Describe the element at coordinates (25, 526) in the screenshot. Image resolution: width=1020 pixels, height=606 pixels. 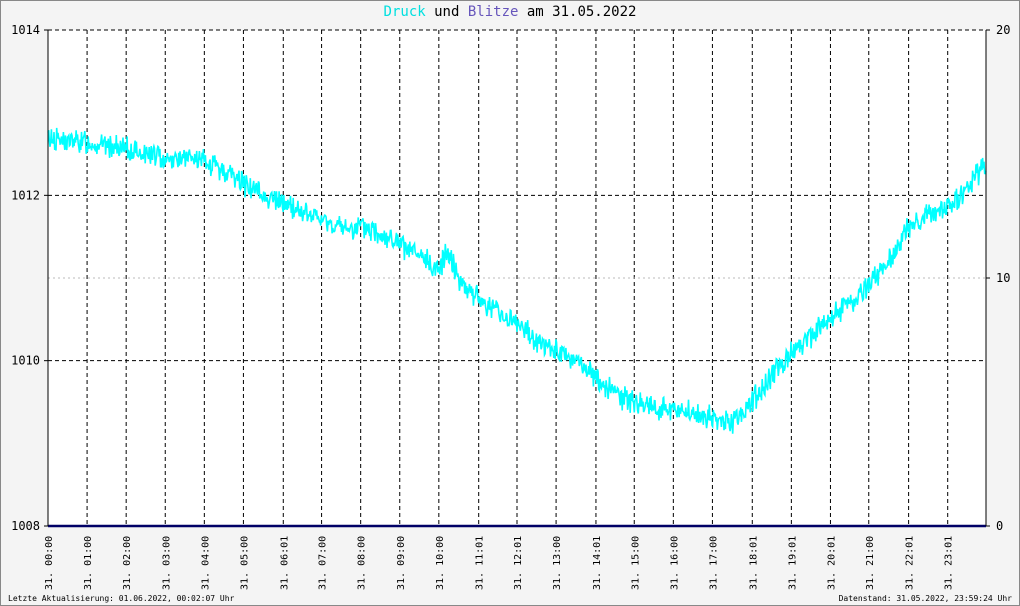
I see `y-left-tick-label: 1008` at that location.